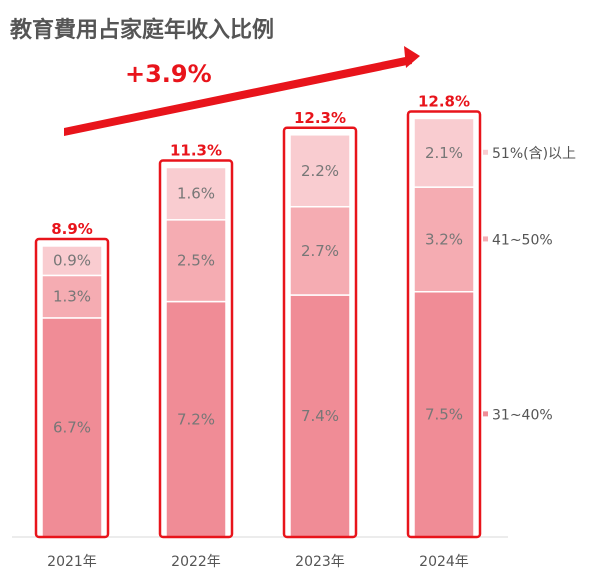 The height and width of the screenshot is (576, 608). I want to click on x-tick-label: 2021年, so click(72, 562).